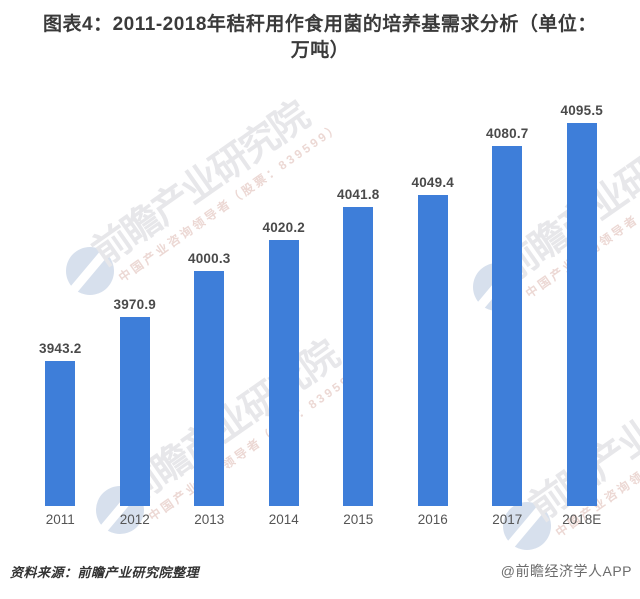 The width and height of the screenshot is (640, 599). I want to click on bar-column: 4000.3, so click(209, 303).